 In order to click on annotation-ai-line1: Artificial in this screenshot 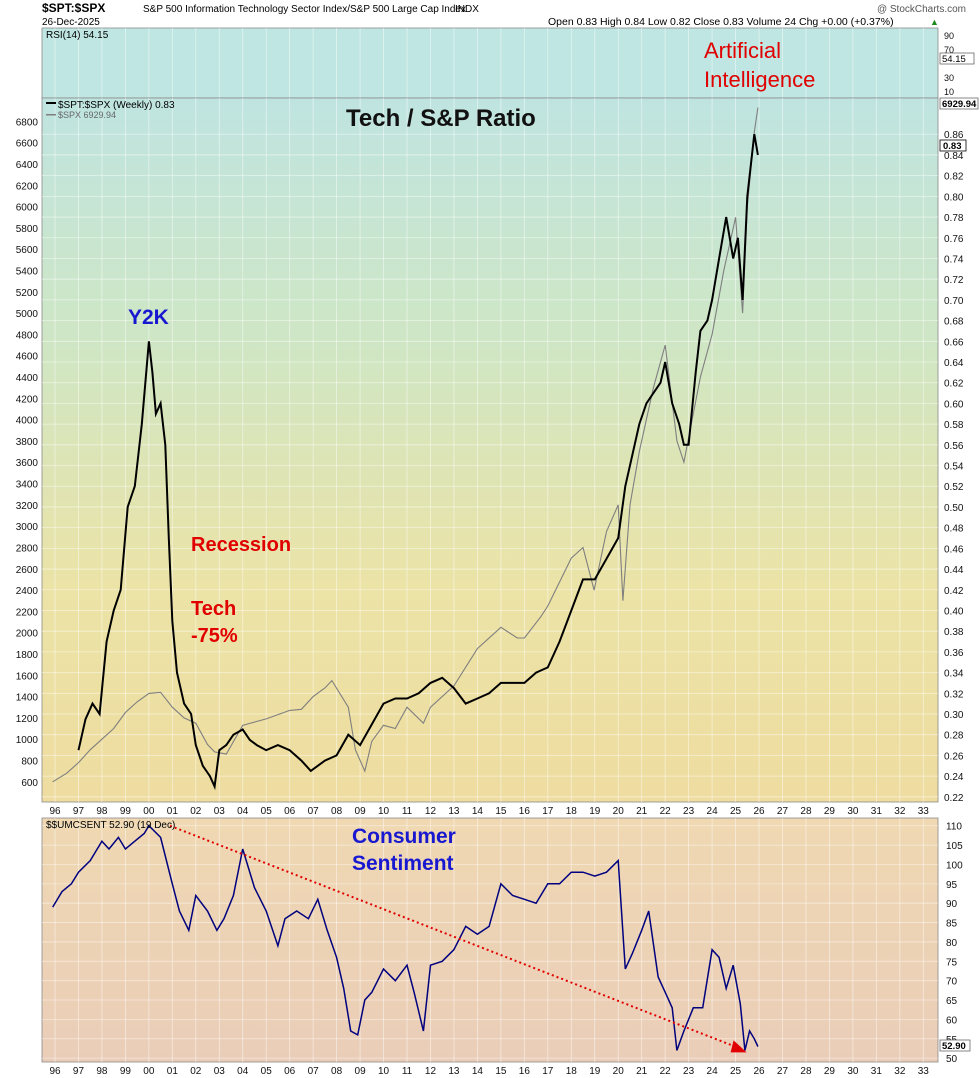, I will do `click(742, 50)`.